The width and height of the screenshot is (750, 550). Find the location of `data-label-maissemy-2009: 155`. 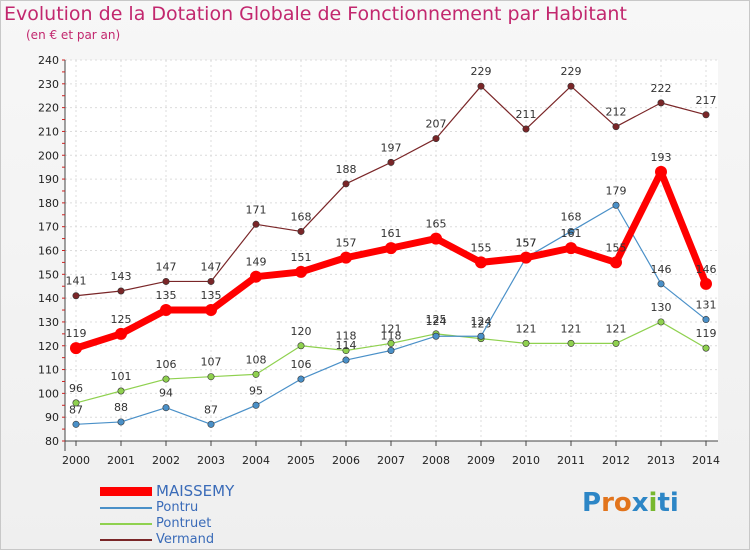

data-label-maissemy-2009: 155 is located at coordinates (481, 247).